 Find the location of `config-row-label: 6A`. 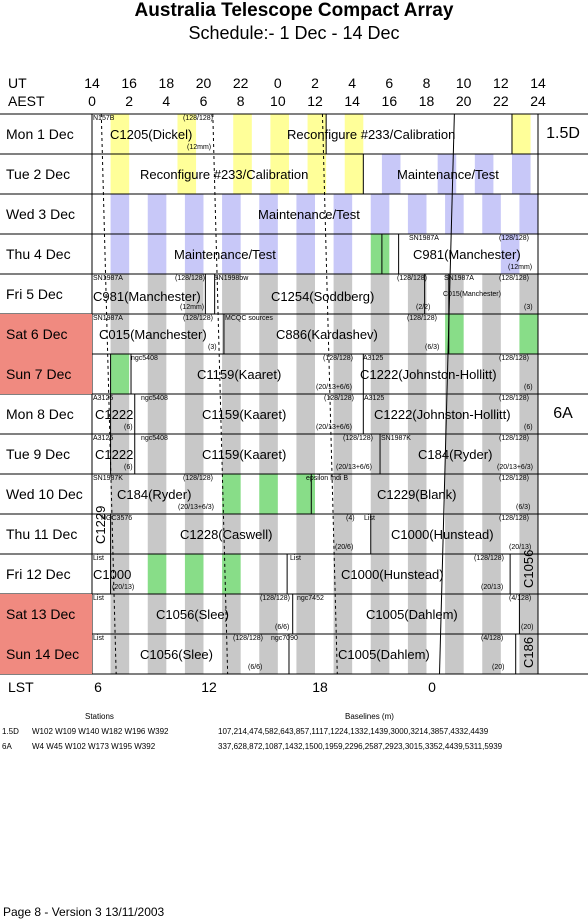

config-row-label: 6A is located at coordinates (7, 746).